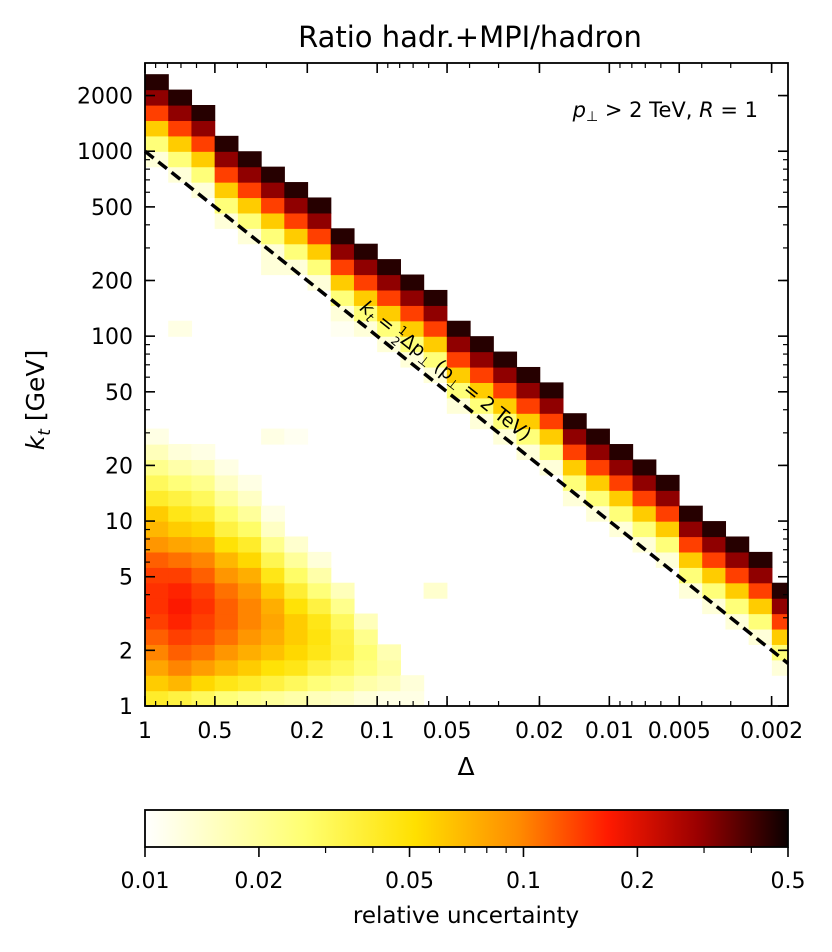 This screenshot has height=952, width=832. Describe the element at coordinates (377, 731) in the screenshot. I see `x-tick-label: 0.1` at that location.